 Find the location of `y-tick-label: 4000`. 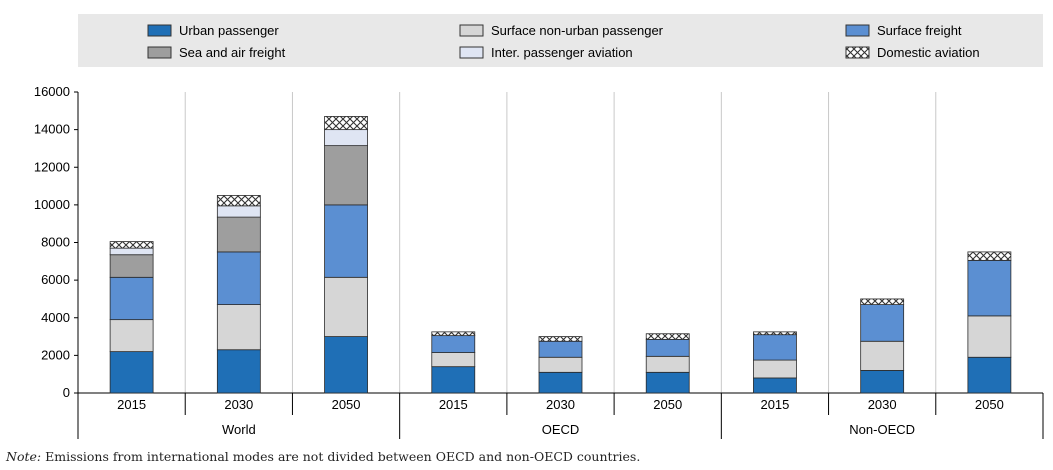

y-tick-label: 4000 is located at coordinates (55, 317).